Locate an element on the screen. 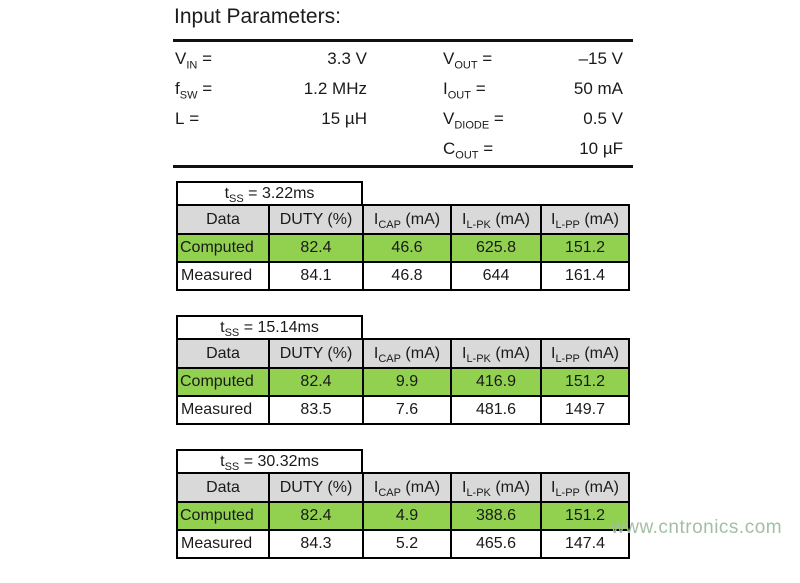 The image size is (800, 583). col-base: Data is located at coordinates (223, 353).